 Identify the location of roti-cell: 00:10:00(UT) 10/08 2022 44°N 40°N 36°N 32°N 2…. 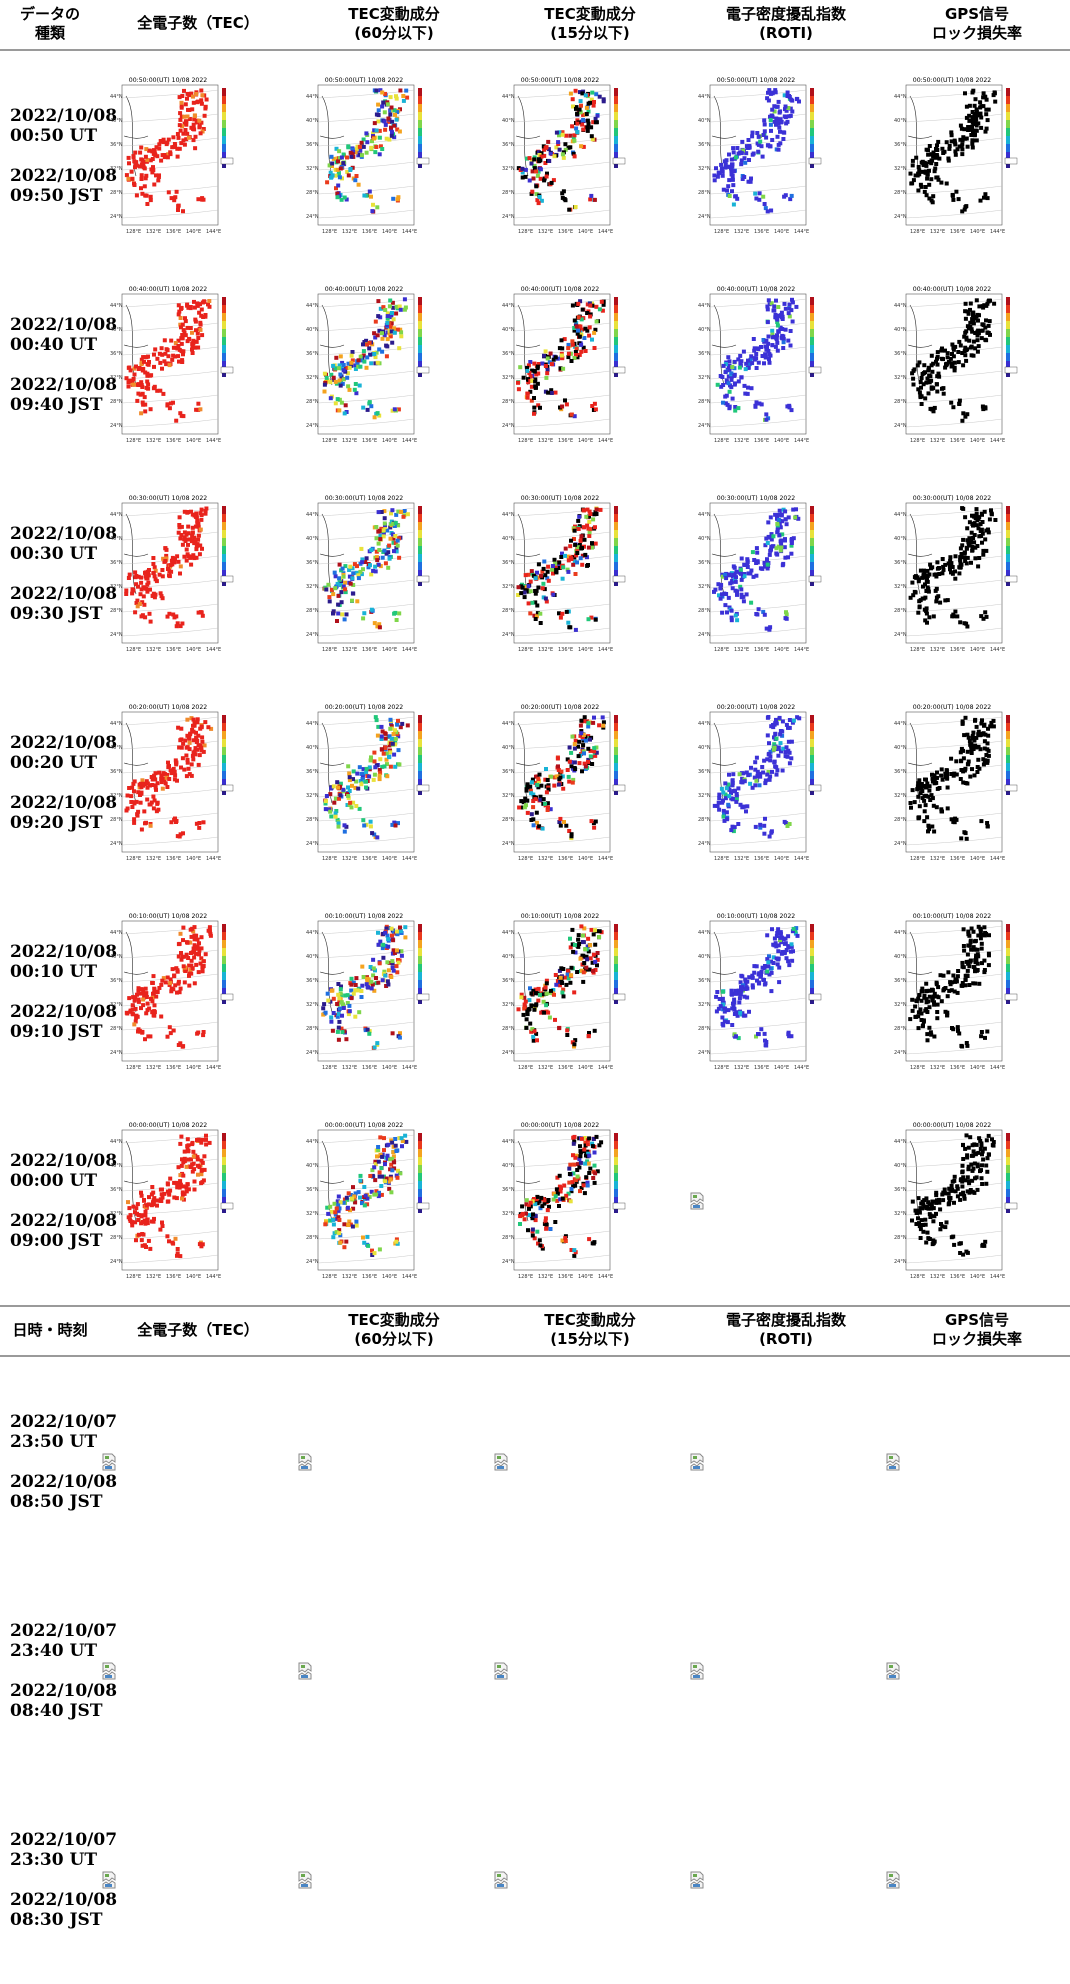
(786, 991).